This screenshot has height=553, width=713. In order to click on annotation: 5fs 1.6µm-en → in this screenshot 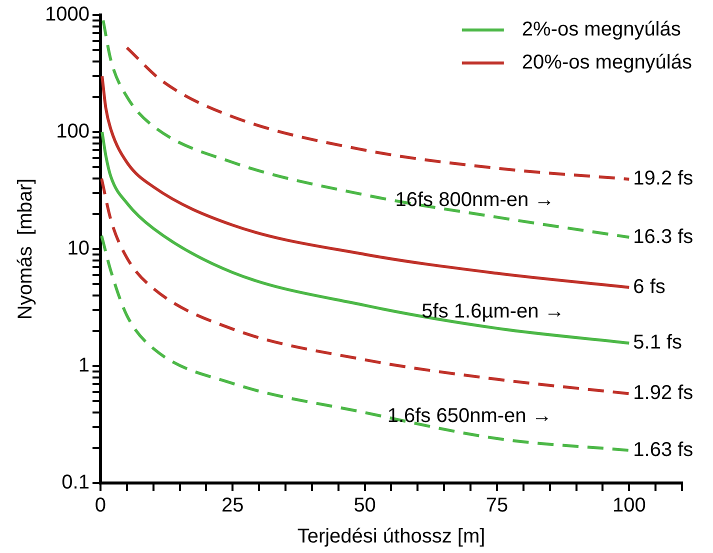, I will do `click(493, 311)`.